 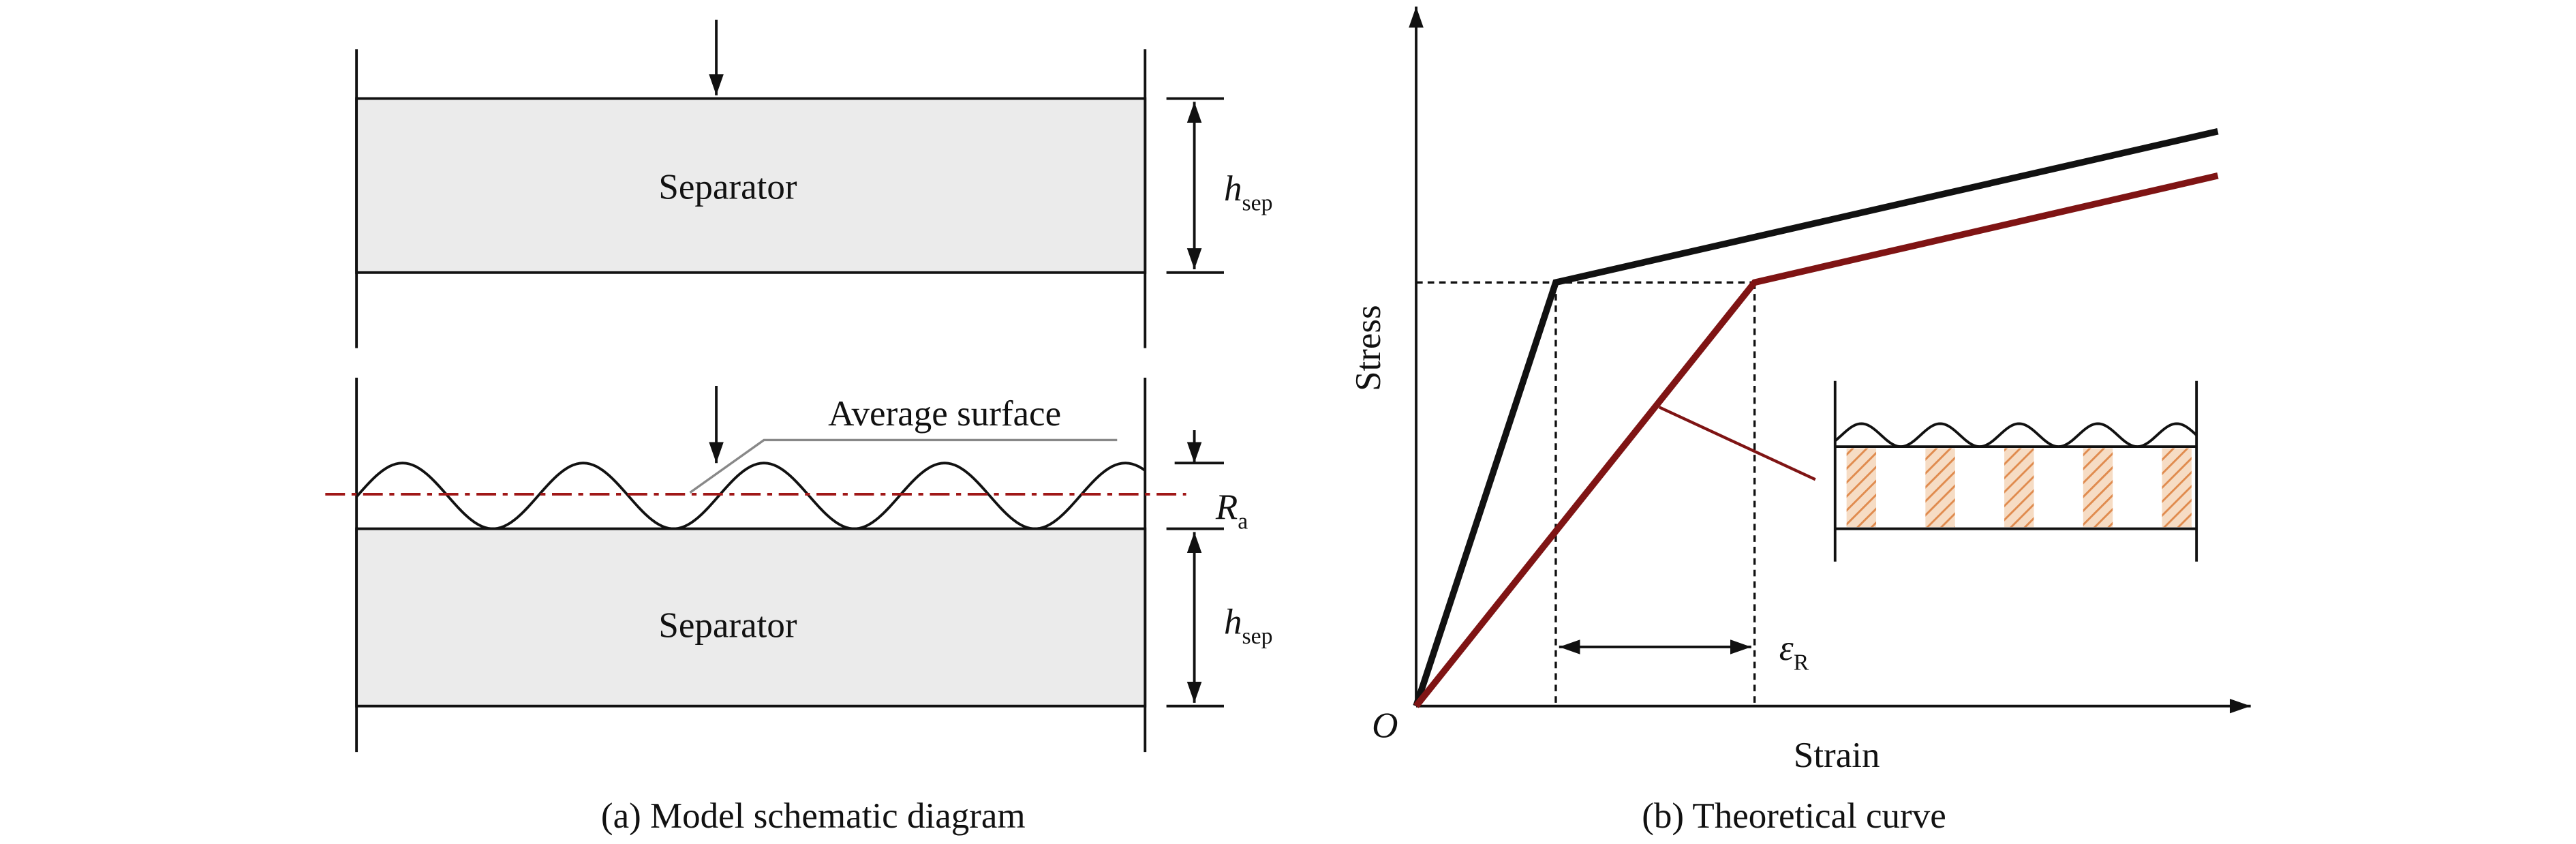 What do you see at coordinates (1794, 816) in the screenshot?
I see `caption: (b) Theoretical curve` at bounding box center [1794, 816].